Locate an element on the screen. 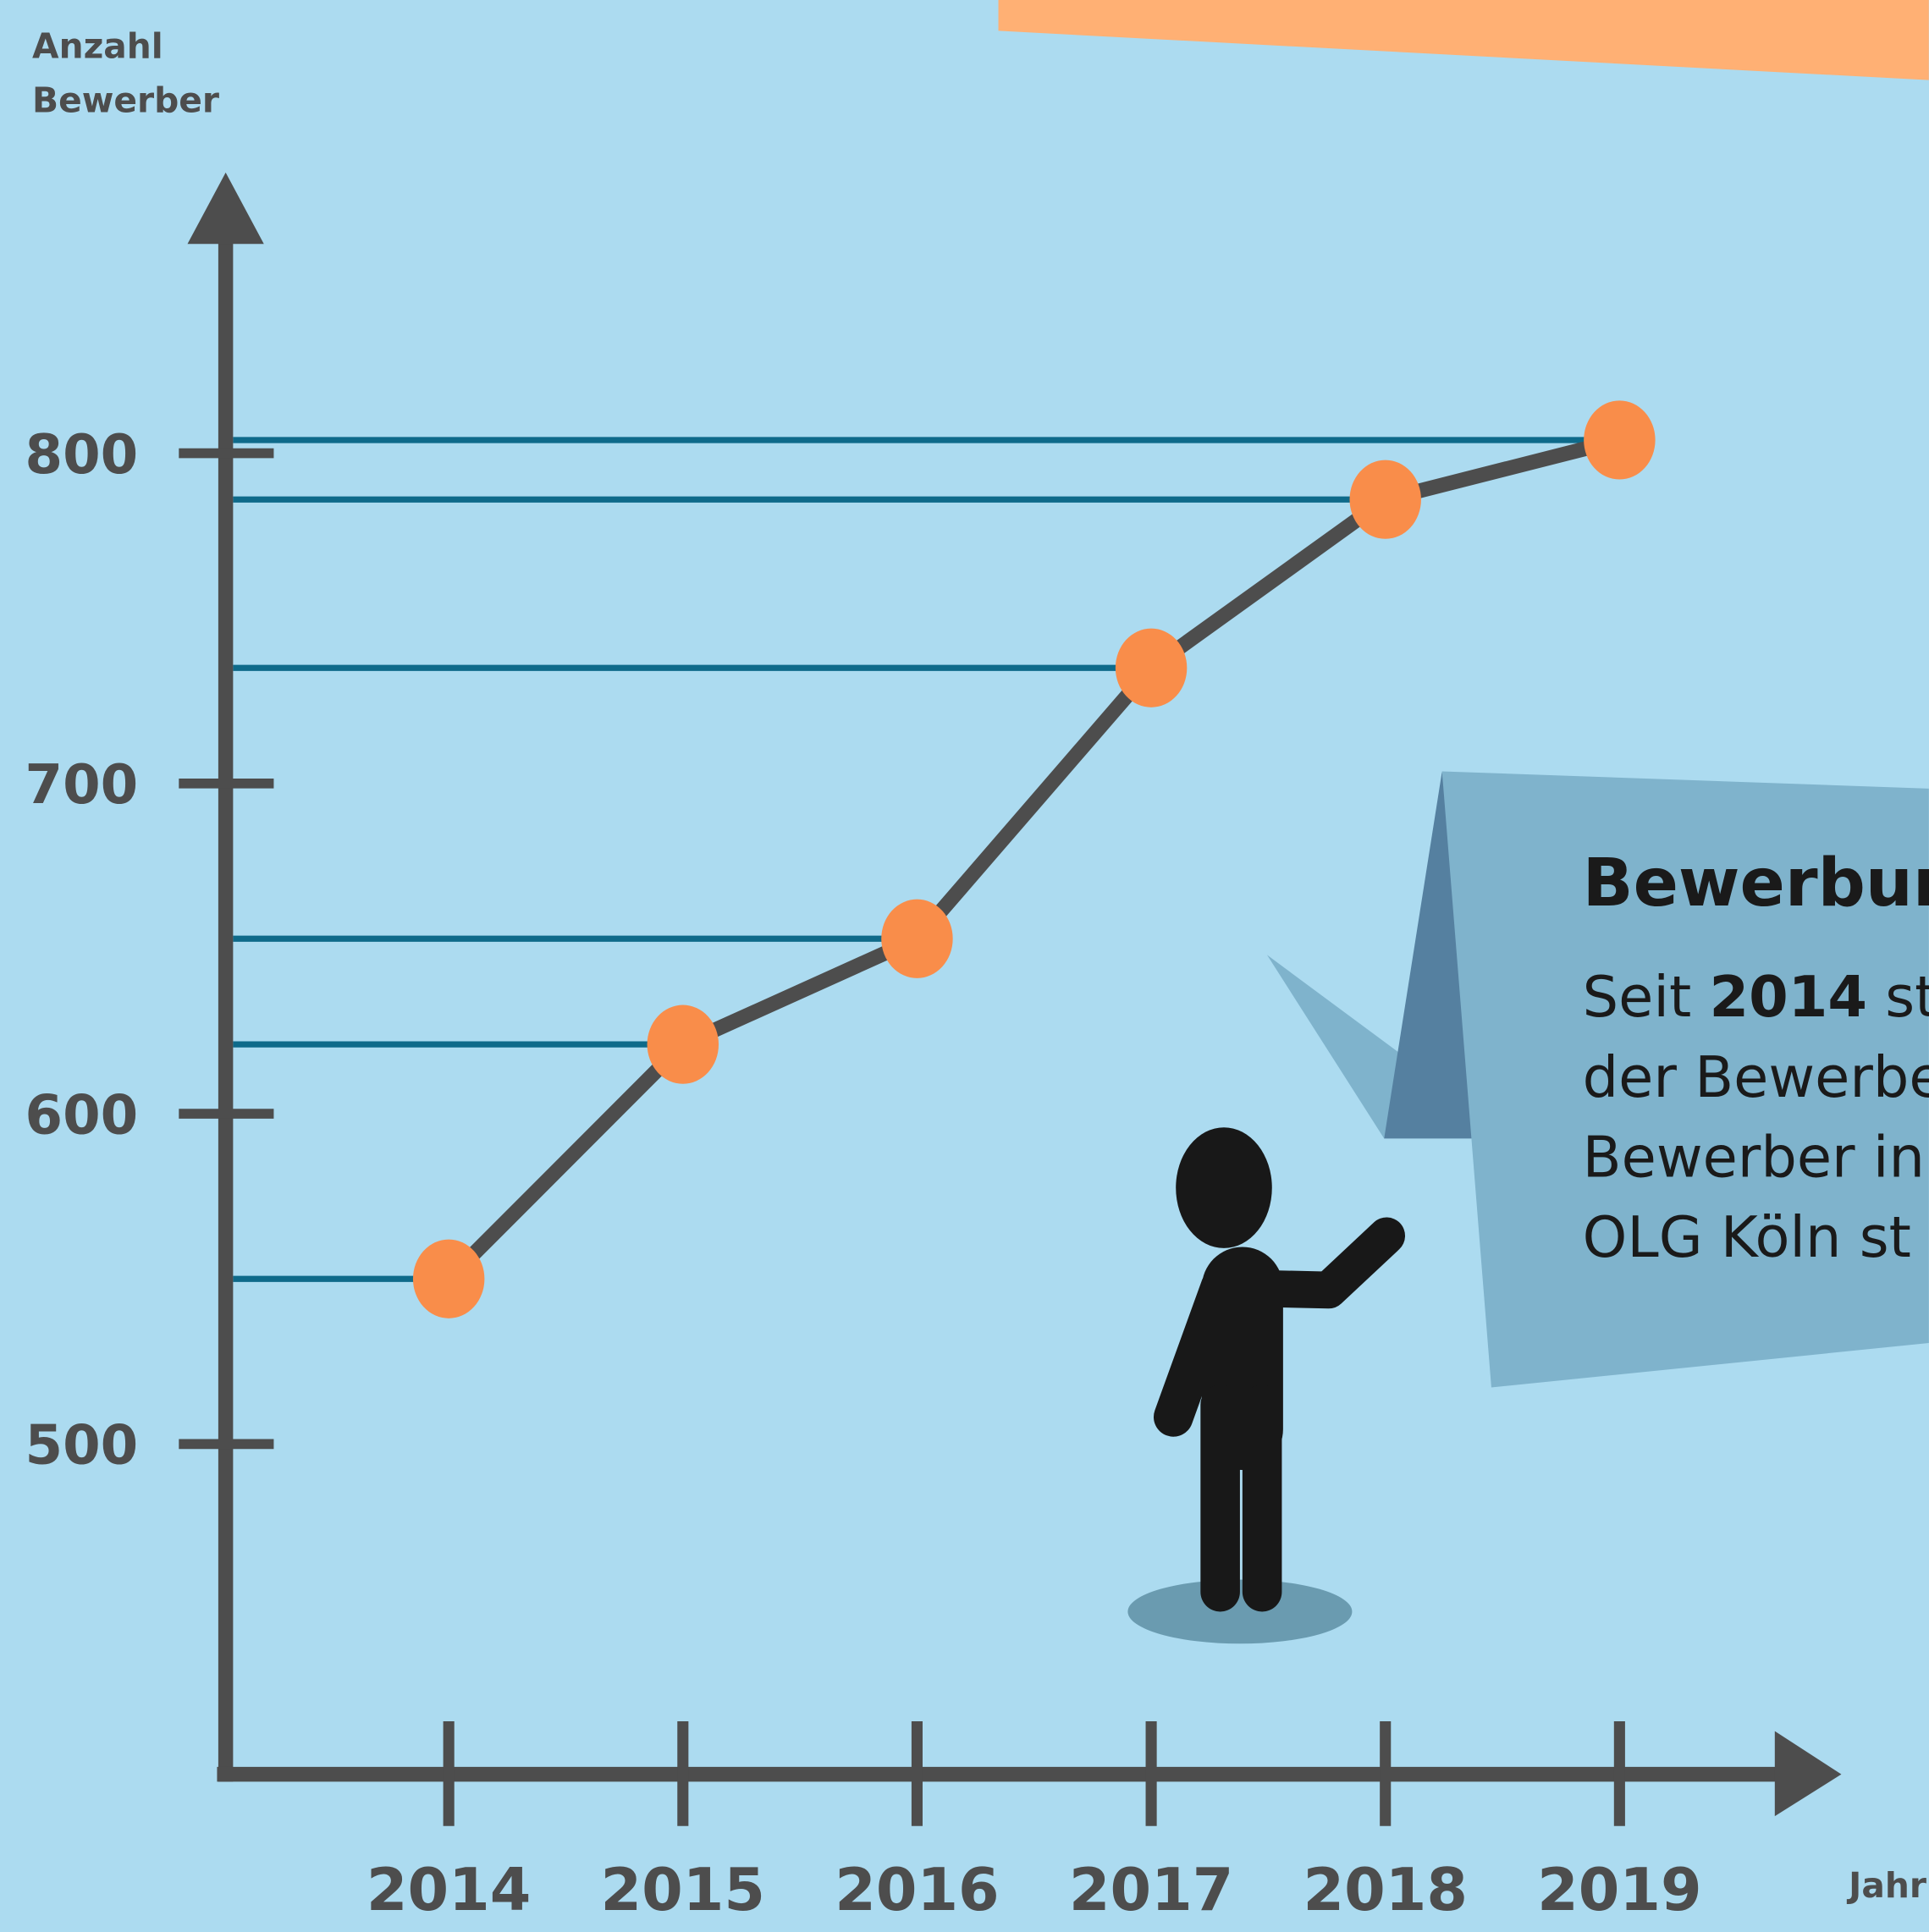  x-tick-label: 2017 is located at coordinates (1151, 1890).